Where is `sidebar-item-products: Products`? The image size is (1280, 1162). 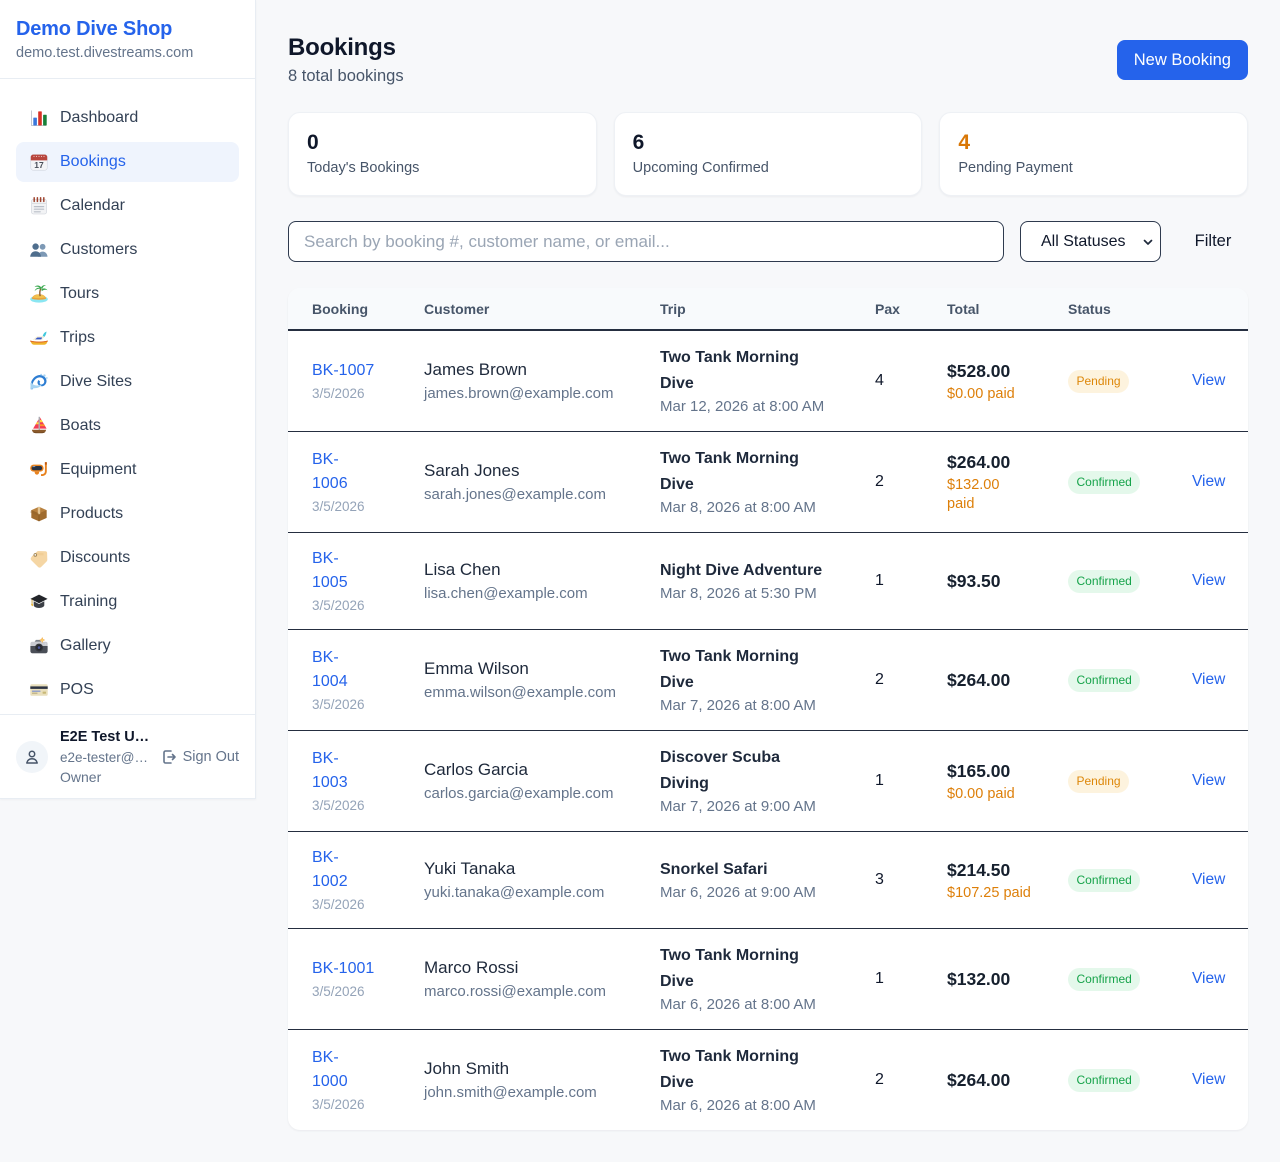 sidebar-item-products: Products is located at coordinates (127, 514).